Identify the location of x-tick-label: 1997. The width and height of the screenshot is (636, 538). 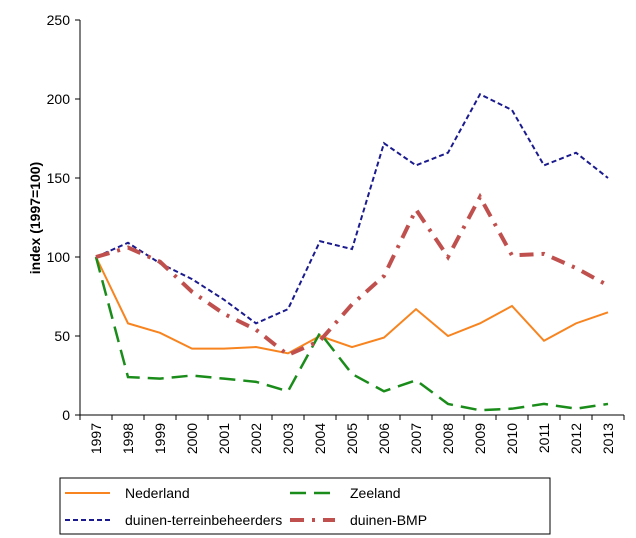
(96, 438).